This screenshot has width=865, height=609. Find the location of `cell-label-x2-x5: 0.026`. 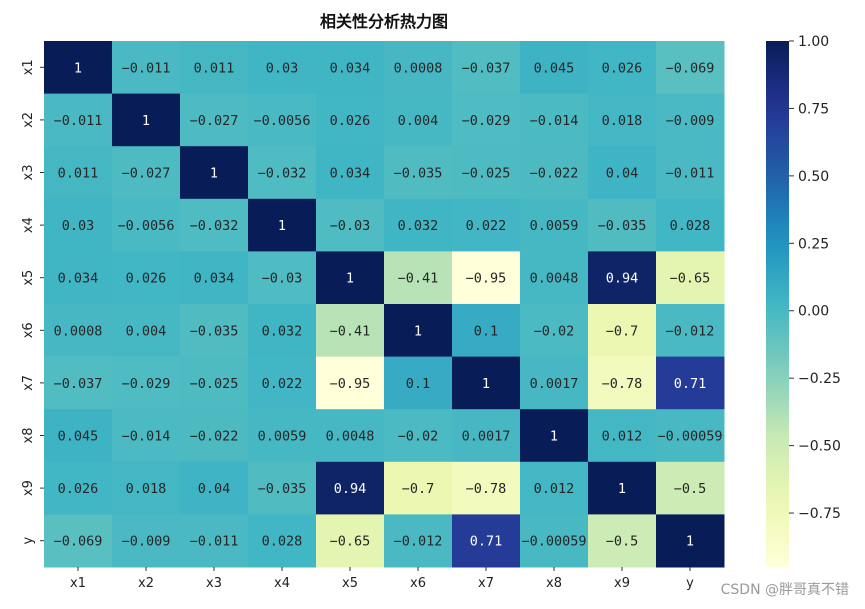

cell-label-x2-x5: 0.026 is located at coordinates (350, 121).